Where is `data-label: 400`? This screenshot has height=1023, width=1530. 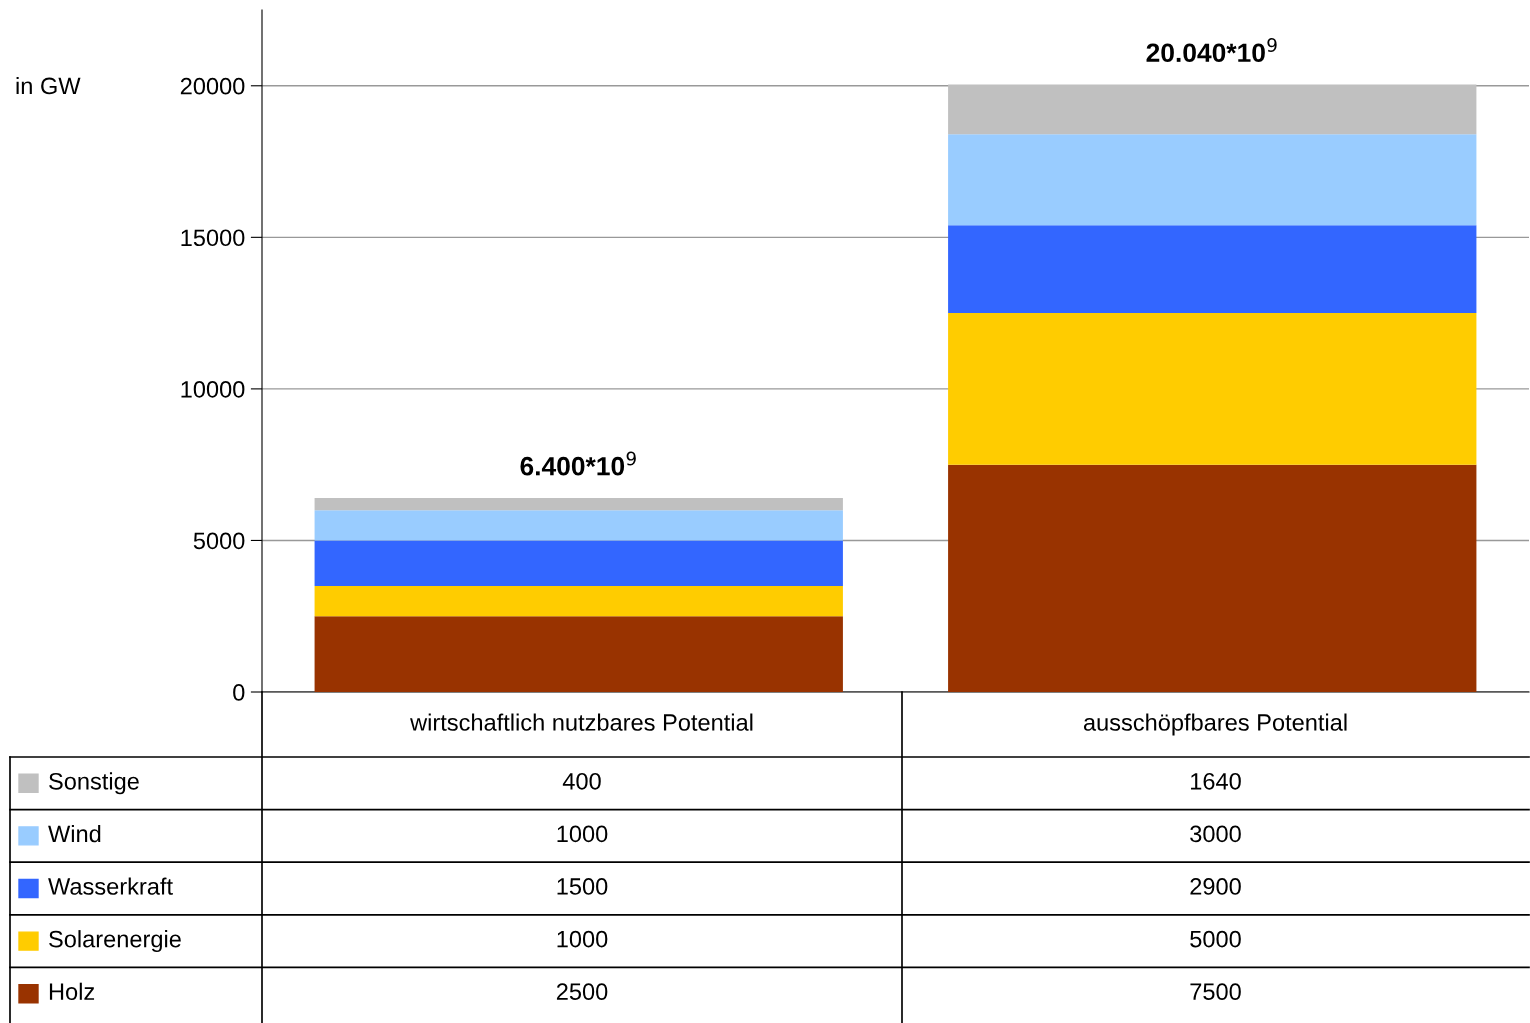 data-label: 400 is located at coordinates (581, 781).